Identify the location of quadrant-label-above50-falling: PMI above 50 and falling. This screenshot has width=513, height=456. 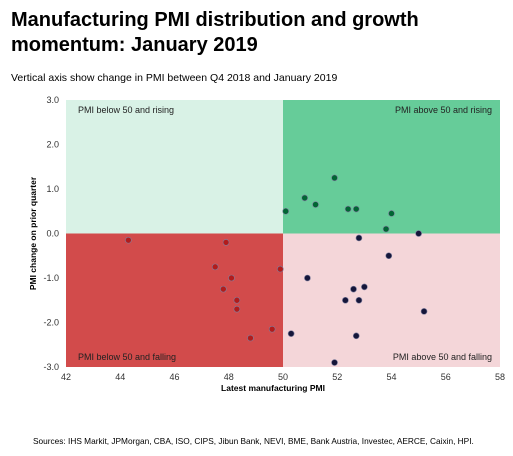
(442, 357).